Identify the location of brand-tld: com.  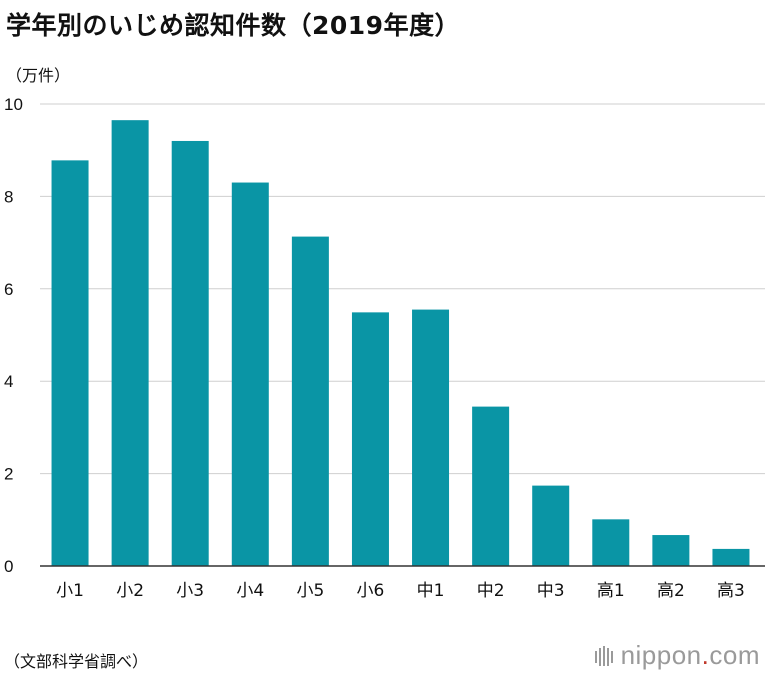
(734, 655).